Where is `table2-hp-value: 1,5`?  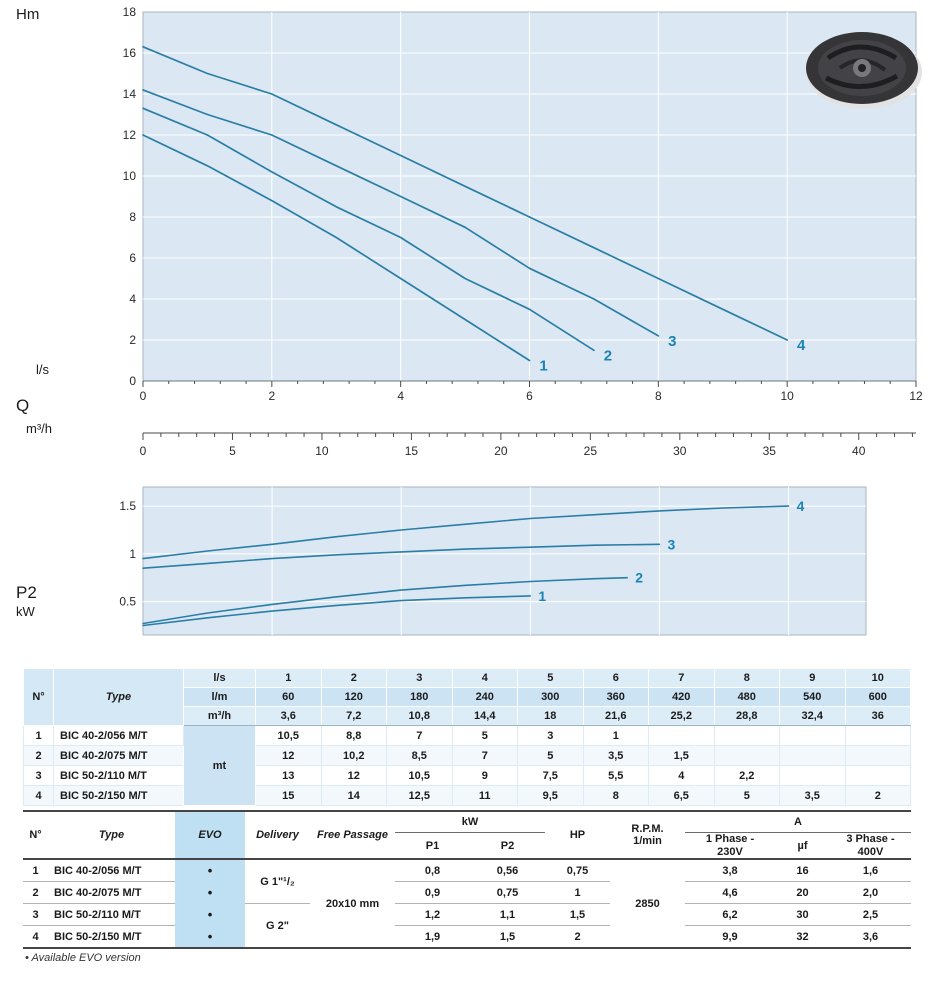
table2-hp-value: 1,5 is located at coordinates (577, 914).